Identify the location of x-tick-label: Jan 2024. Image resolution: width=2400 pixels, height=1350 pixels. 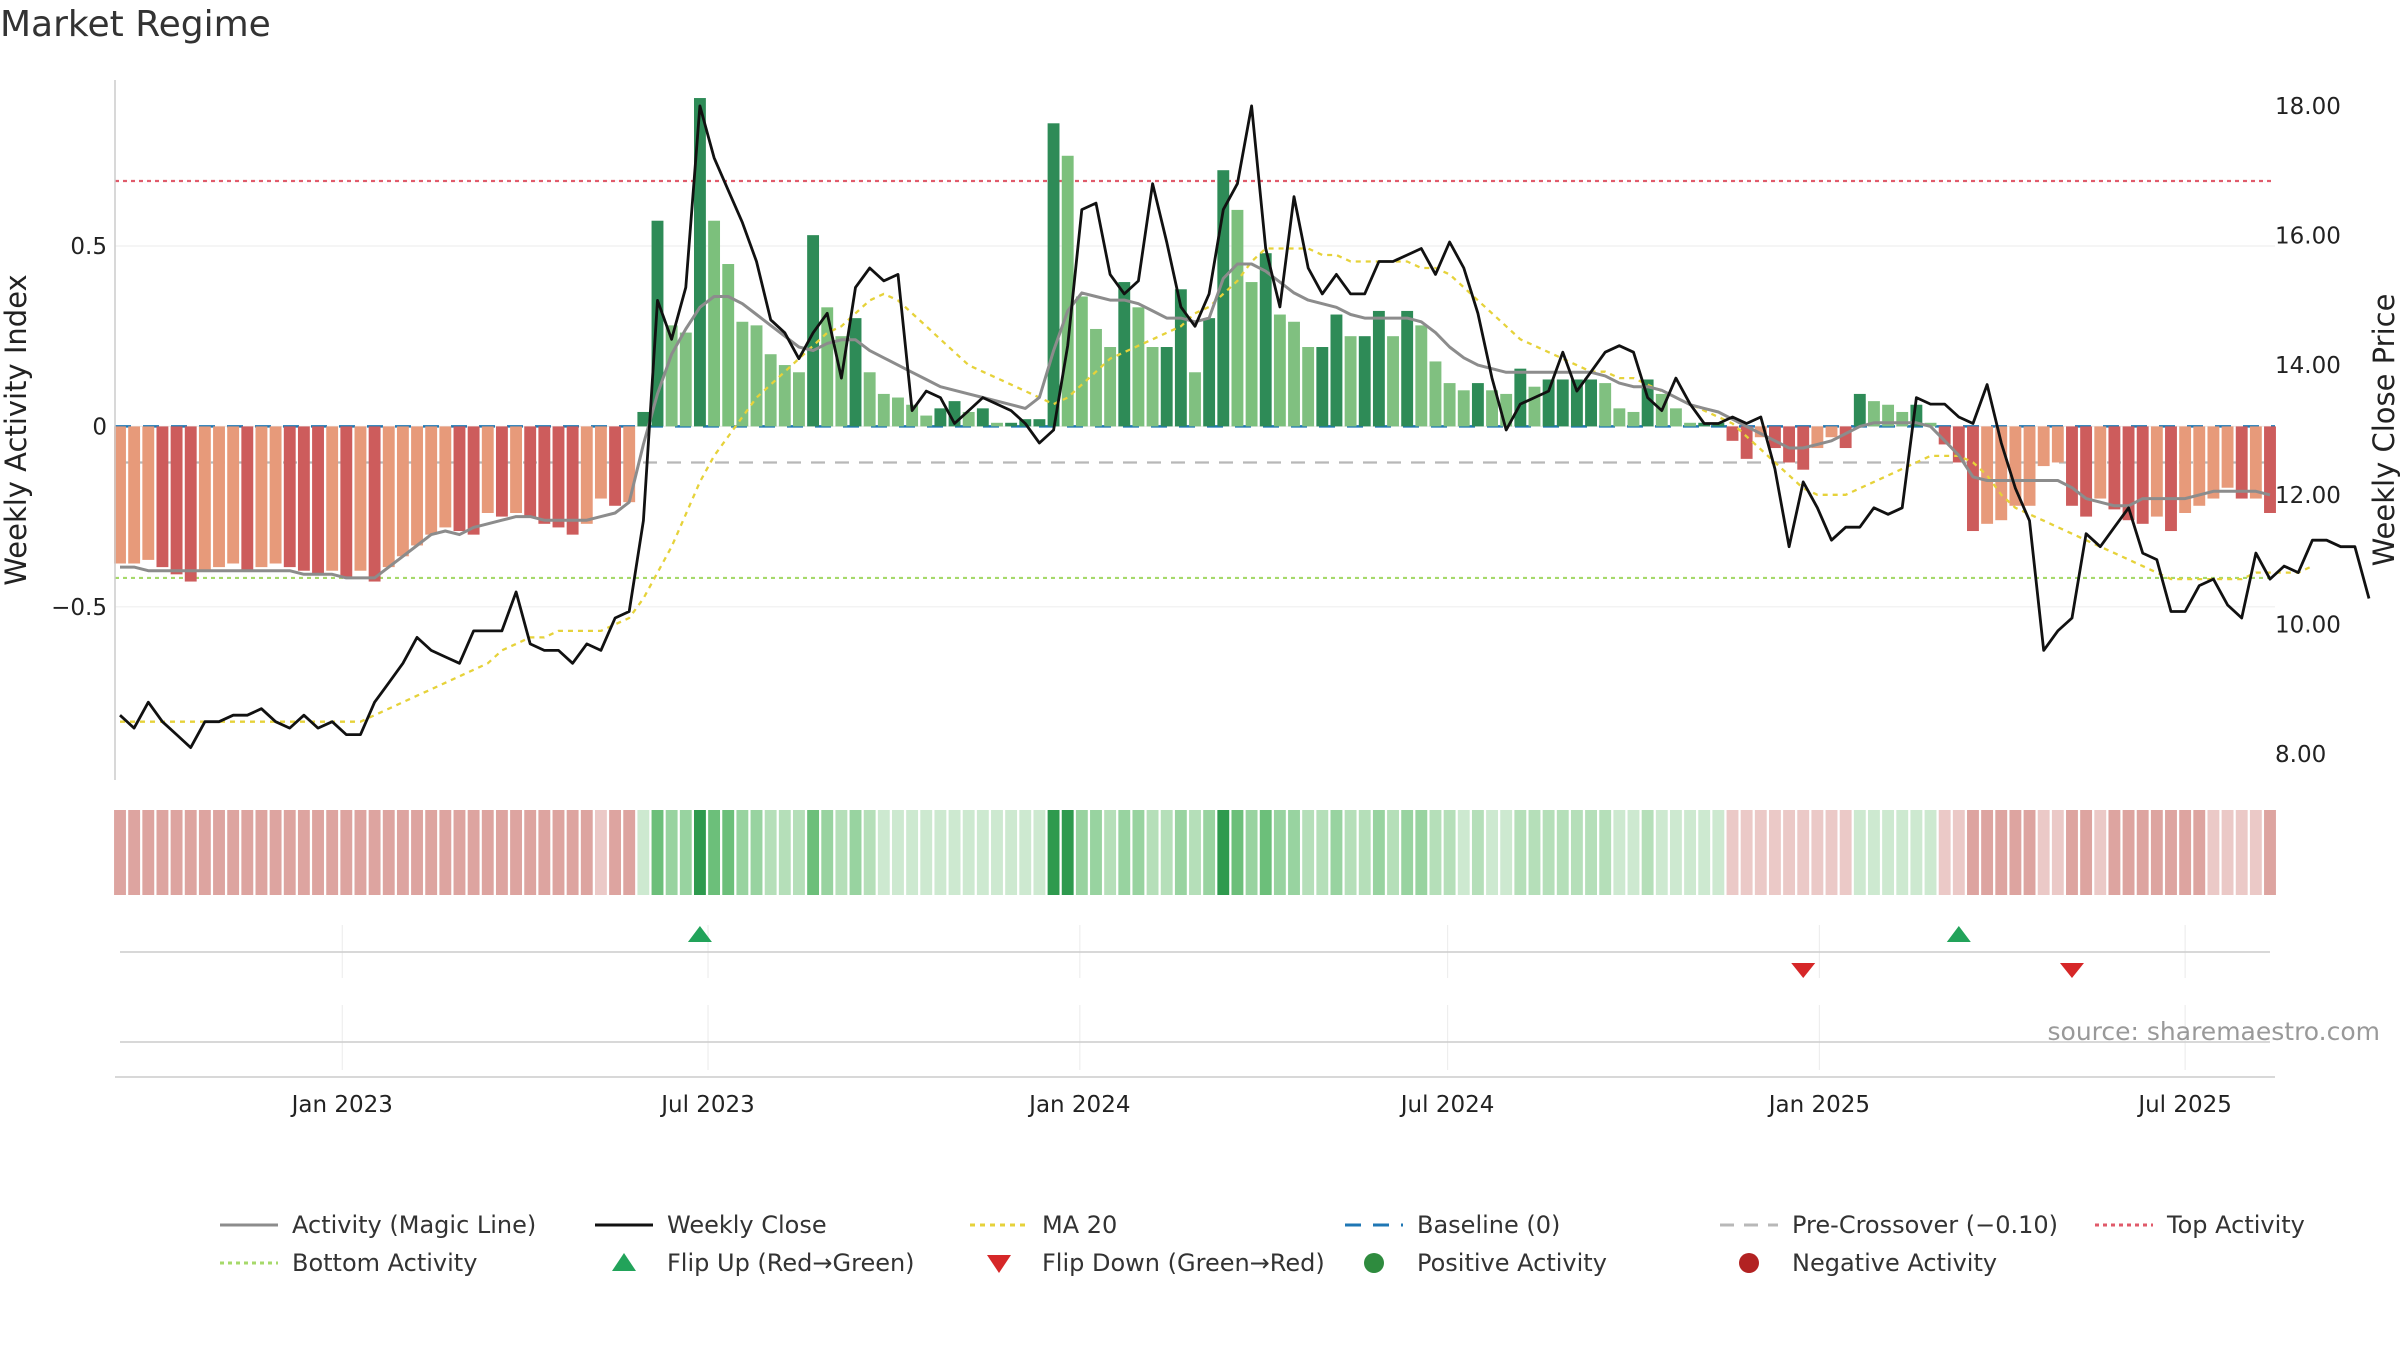
(1078, 1105).